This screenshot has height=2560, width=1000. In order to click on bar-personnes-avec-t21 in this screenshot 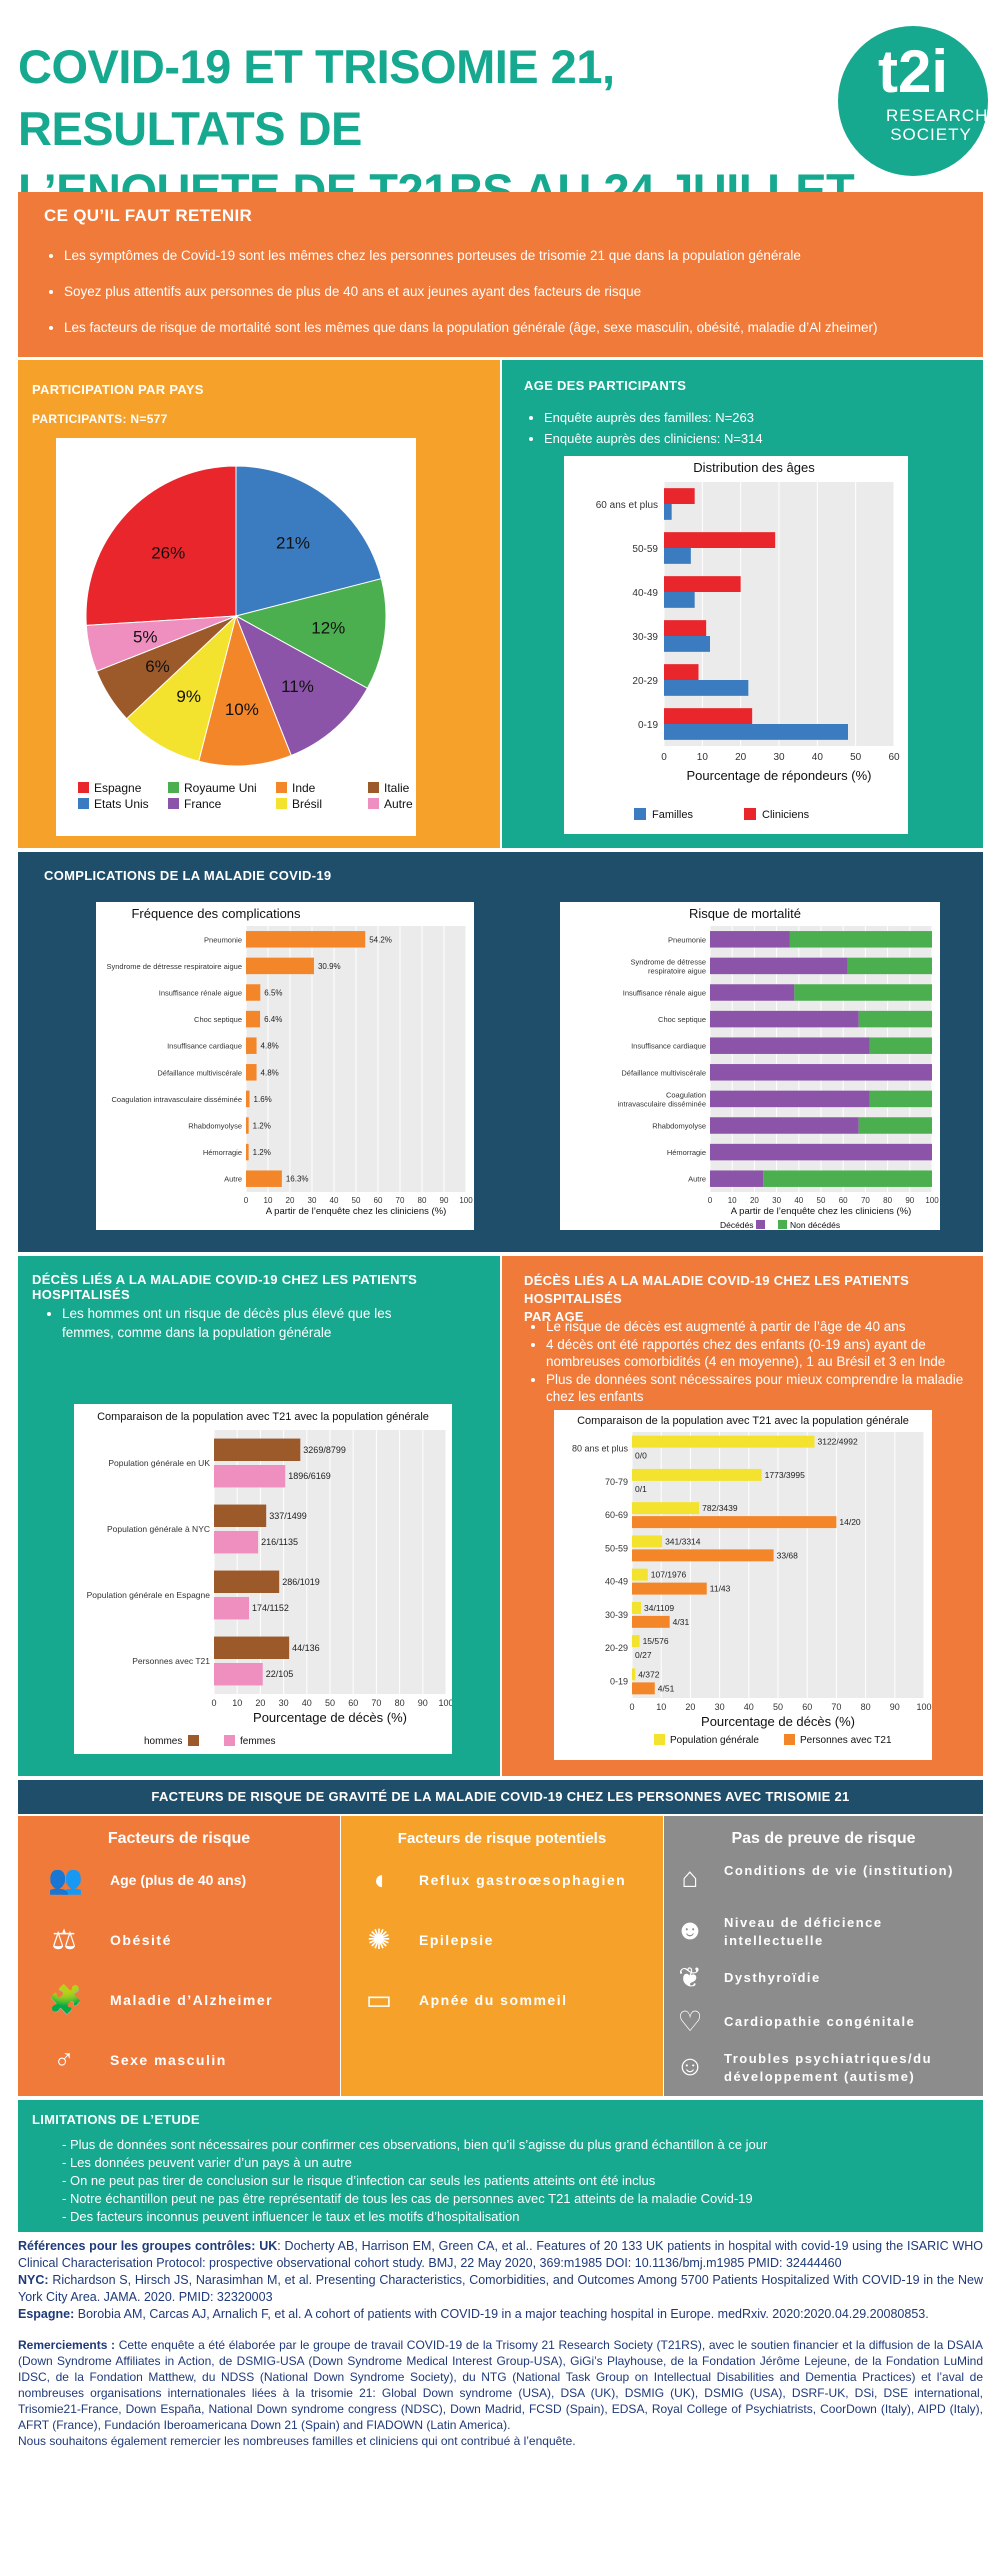, I will do `click(703, 1555)`.